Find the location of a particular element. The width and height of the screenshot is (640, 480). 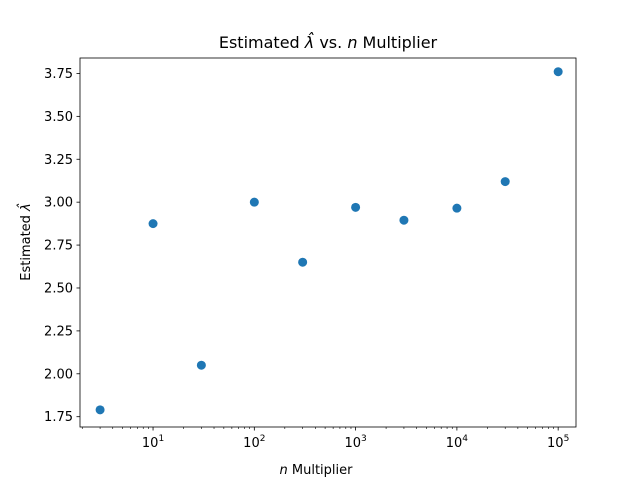

chart-title: Estimated λ̂ vs. n Multiplier is located at coordinates (328, 42).